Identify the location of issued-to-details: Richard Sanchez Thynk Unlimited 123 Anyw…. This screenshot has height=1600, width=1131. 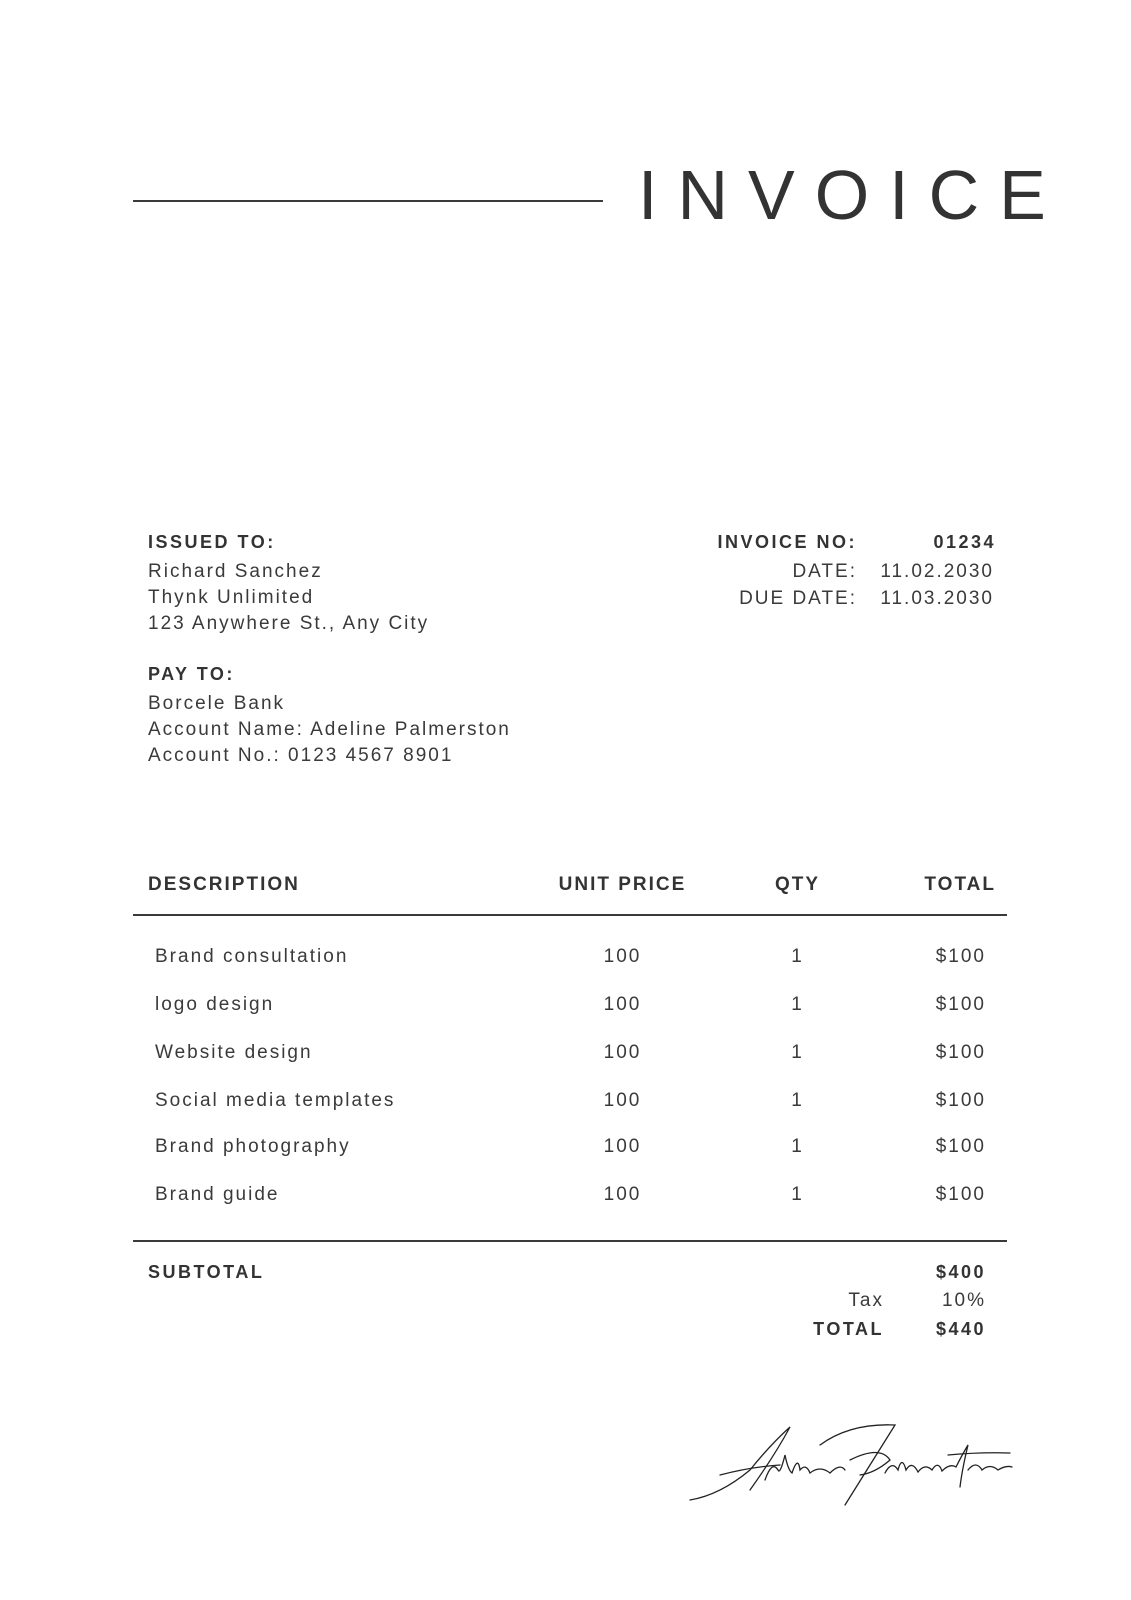
(288, 598).